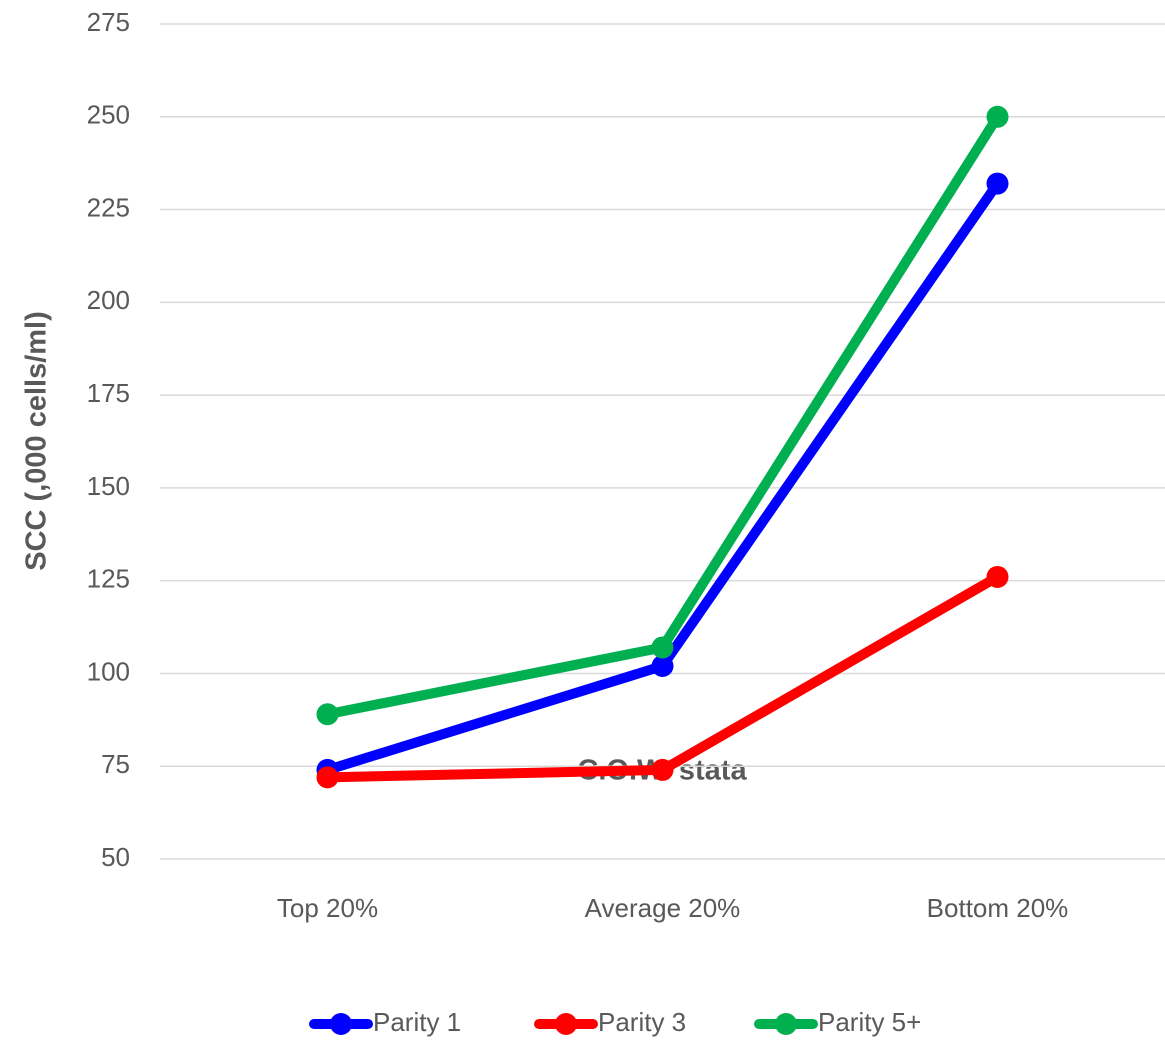 The width and height of the screenshot is (1165, 1061). I want to click on series-line, so click(662, 677).